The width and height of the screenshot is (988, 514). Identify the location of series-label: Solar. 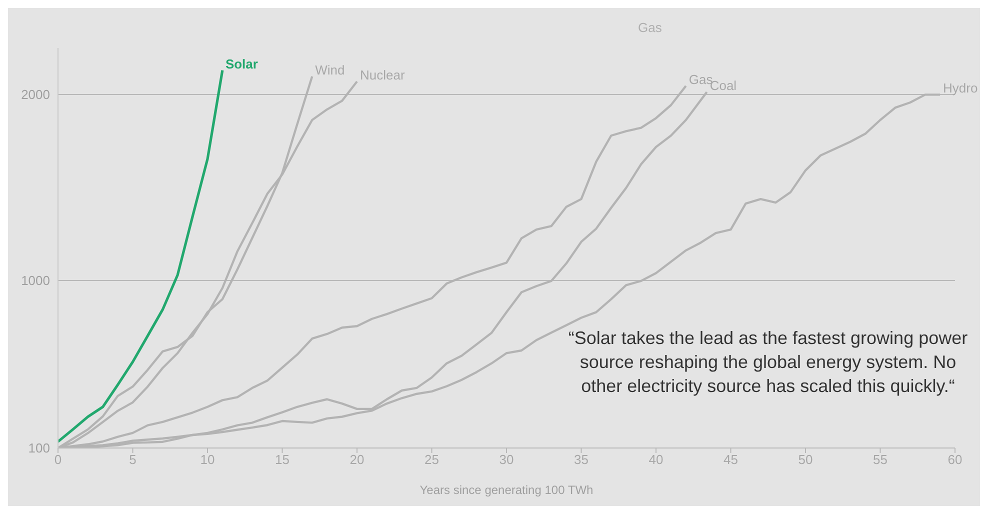
(241, 64).